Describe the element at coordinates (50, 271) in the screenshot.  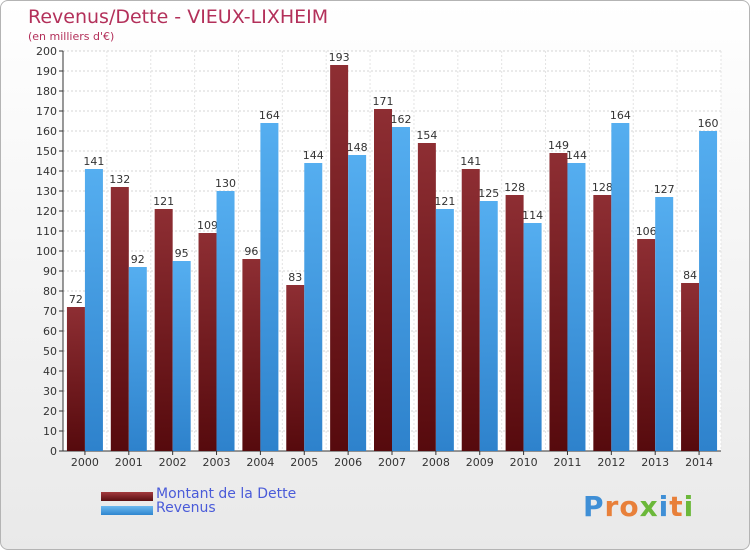
I see `y-tick-label: 90` at that location.